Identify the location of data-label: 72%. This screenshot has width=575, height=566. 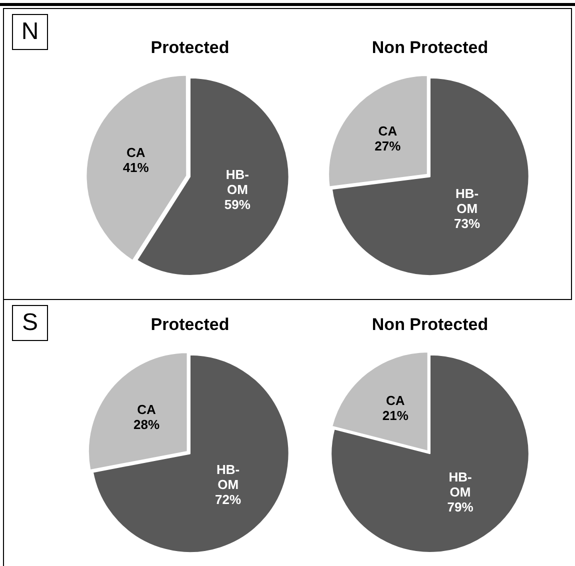
(228, 499).